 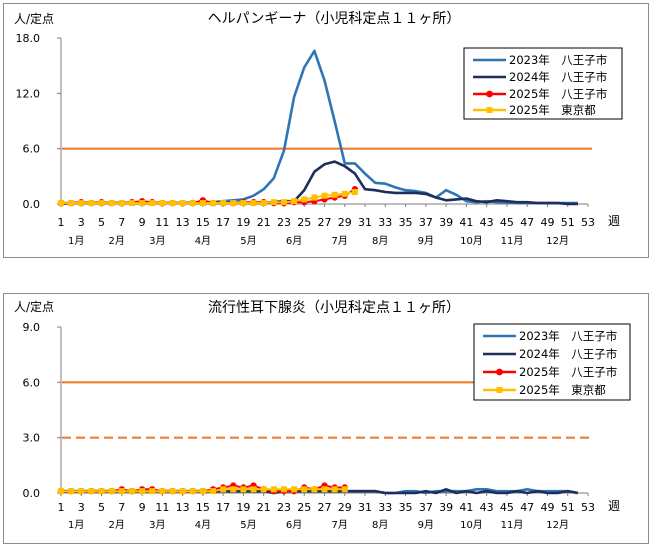 What do you see at coordinates (142, 222) in the screenshot?
I see `x-tick-label: 9` at bounding box center [142, 222].